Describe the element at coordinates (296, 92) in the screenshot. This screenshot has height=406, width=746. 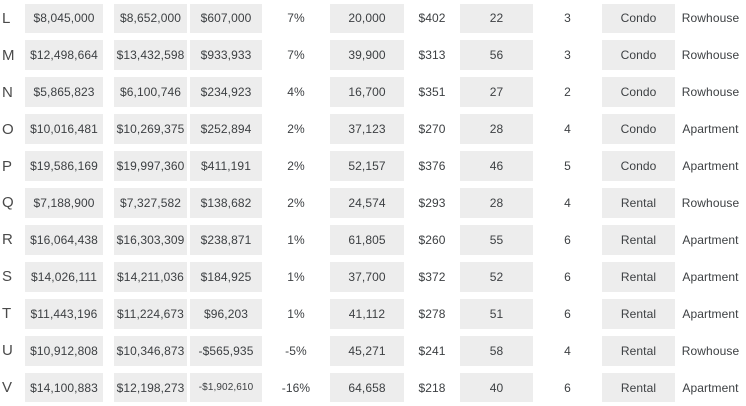
I see `table-cell: 4%` at that location.